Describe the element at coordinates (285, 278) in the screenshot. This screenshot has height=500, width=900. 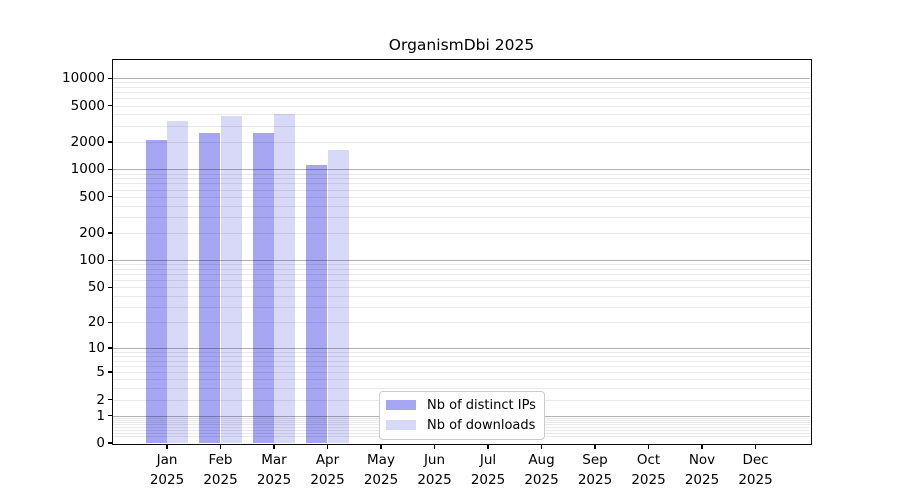
I see `bar-nb-of-downloads-mar` at that location.